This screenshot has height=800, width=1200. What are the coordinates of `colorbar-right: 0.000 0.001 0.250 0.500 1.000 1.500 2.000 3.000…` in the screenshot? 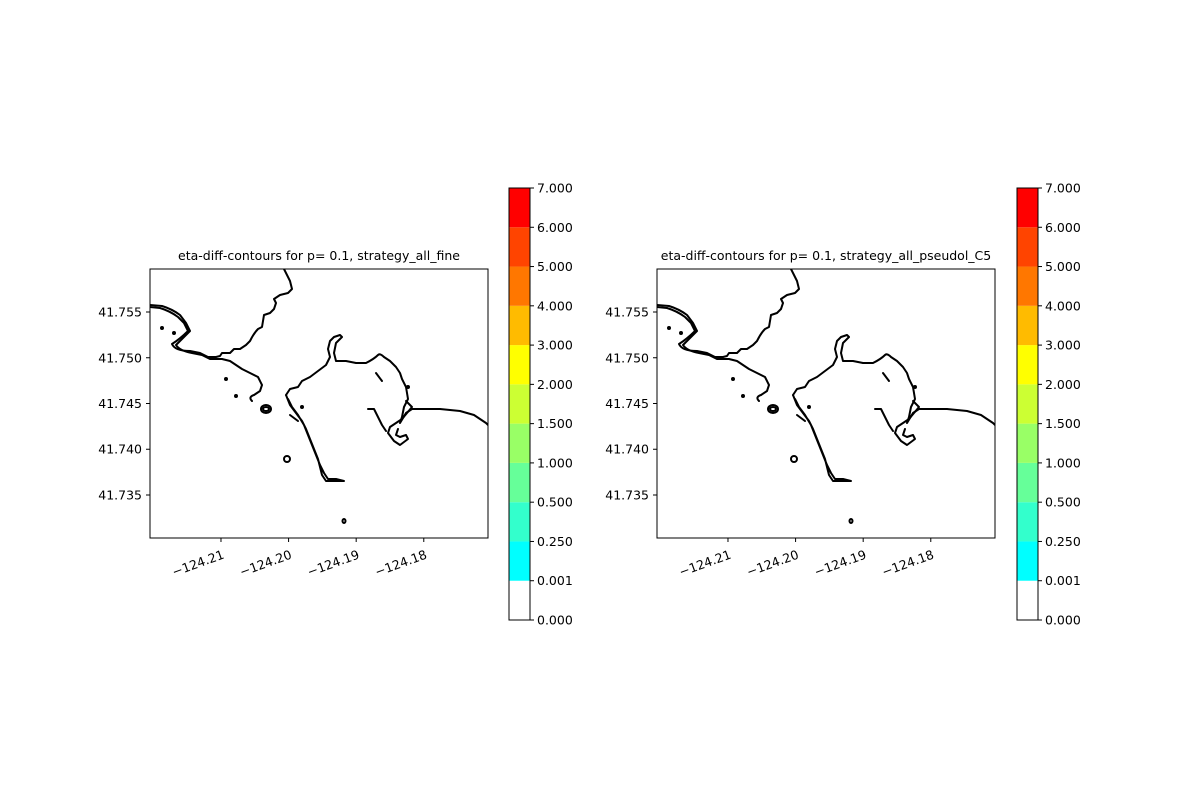 It's located at (1048, 404).